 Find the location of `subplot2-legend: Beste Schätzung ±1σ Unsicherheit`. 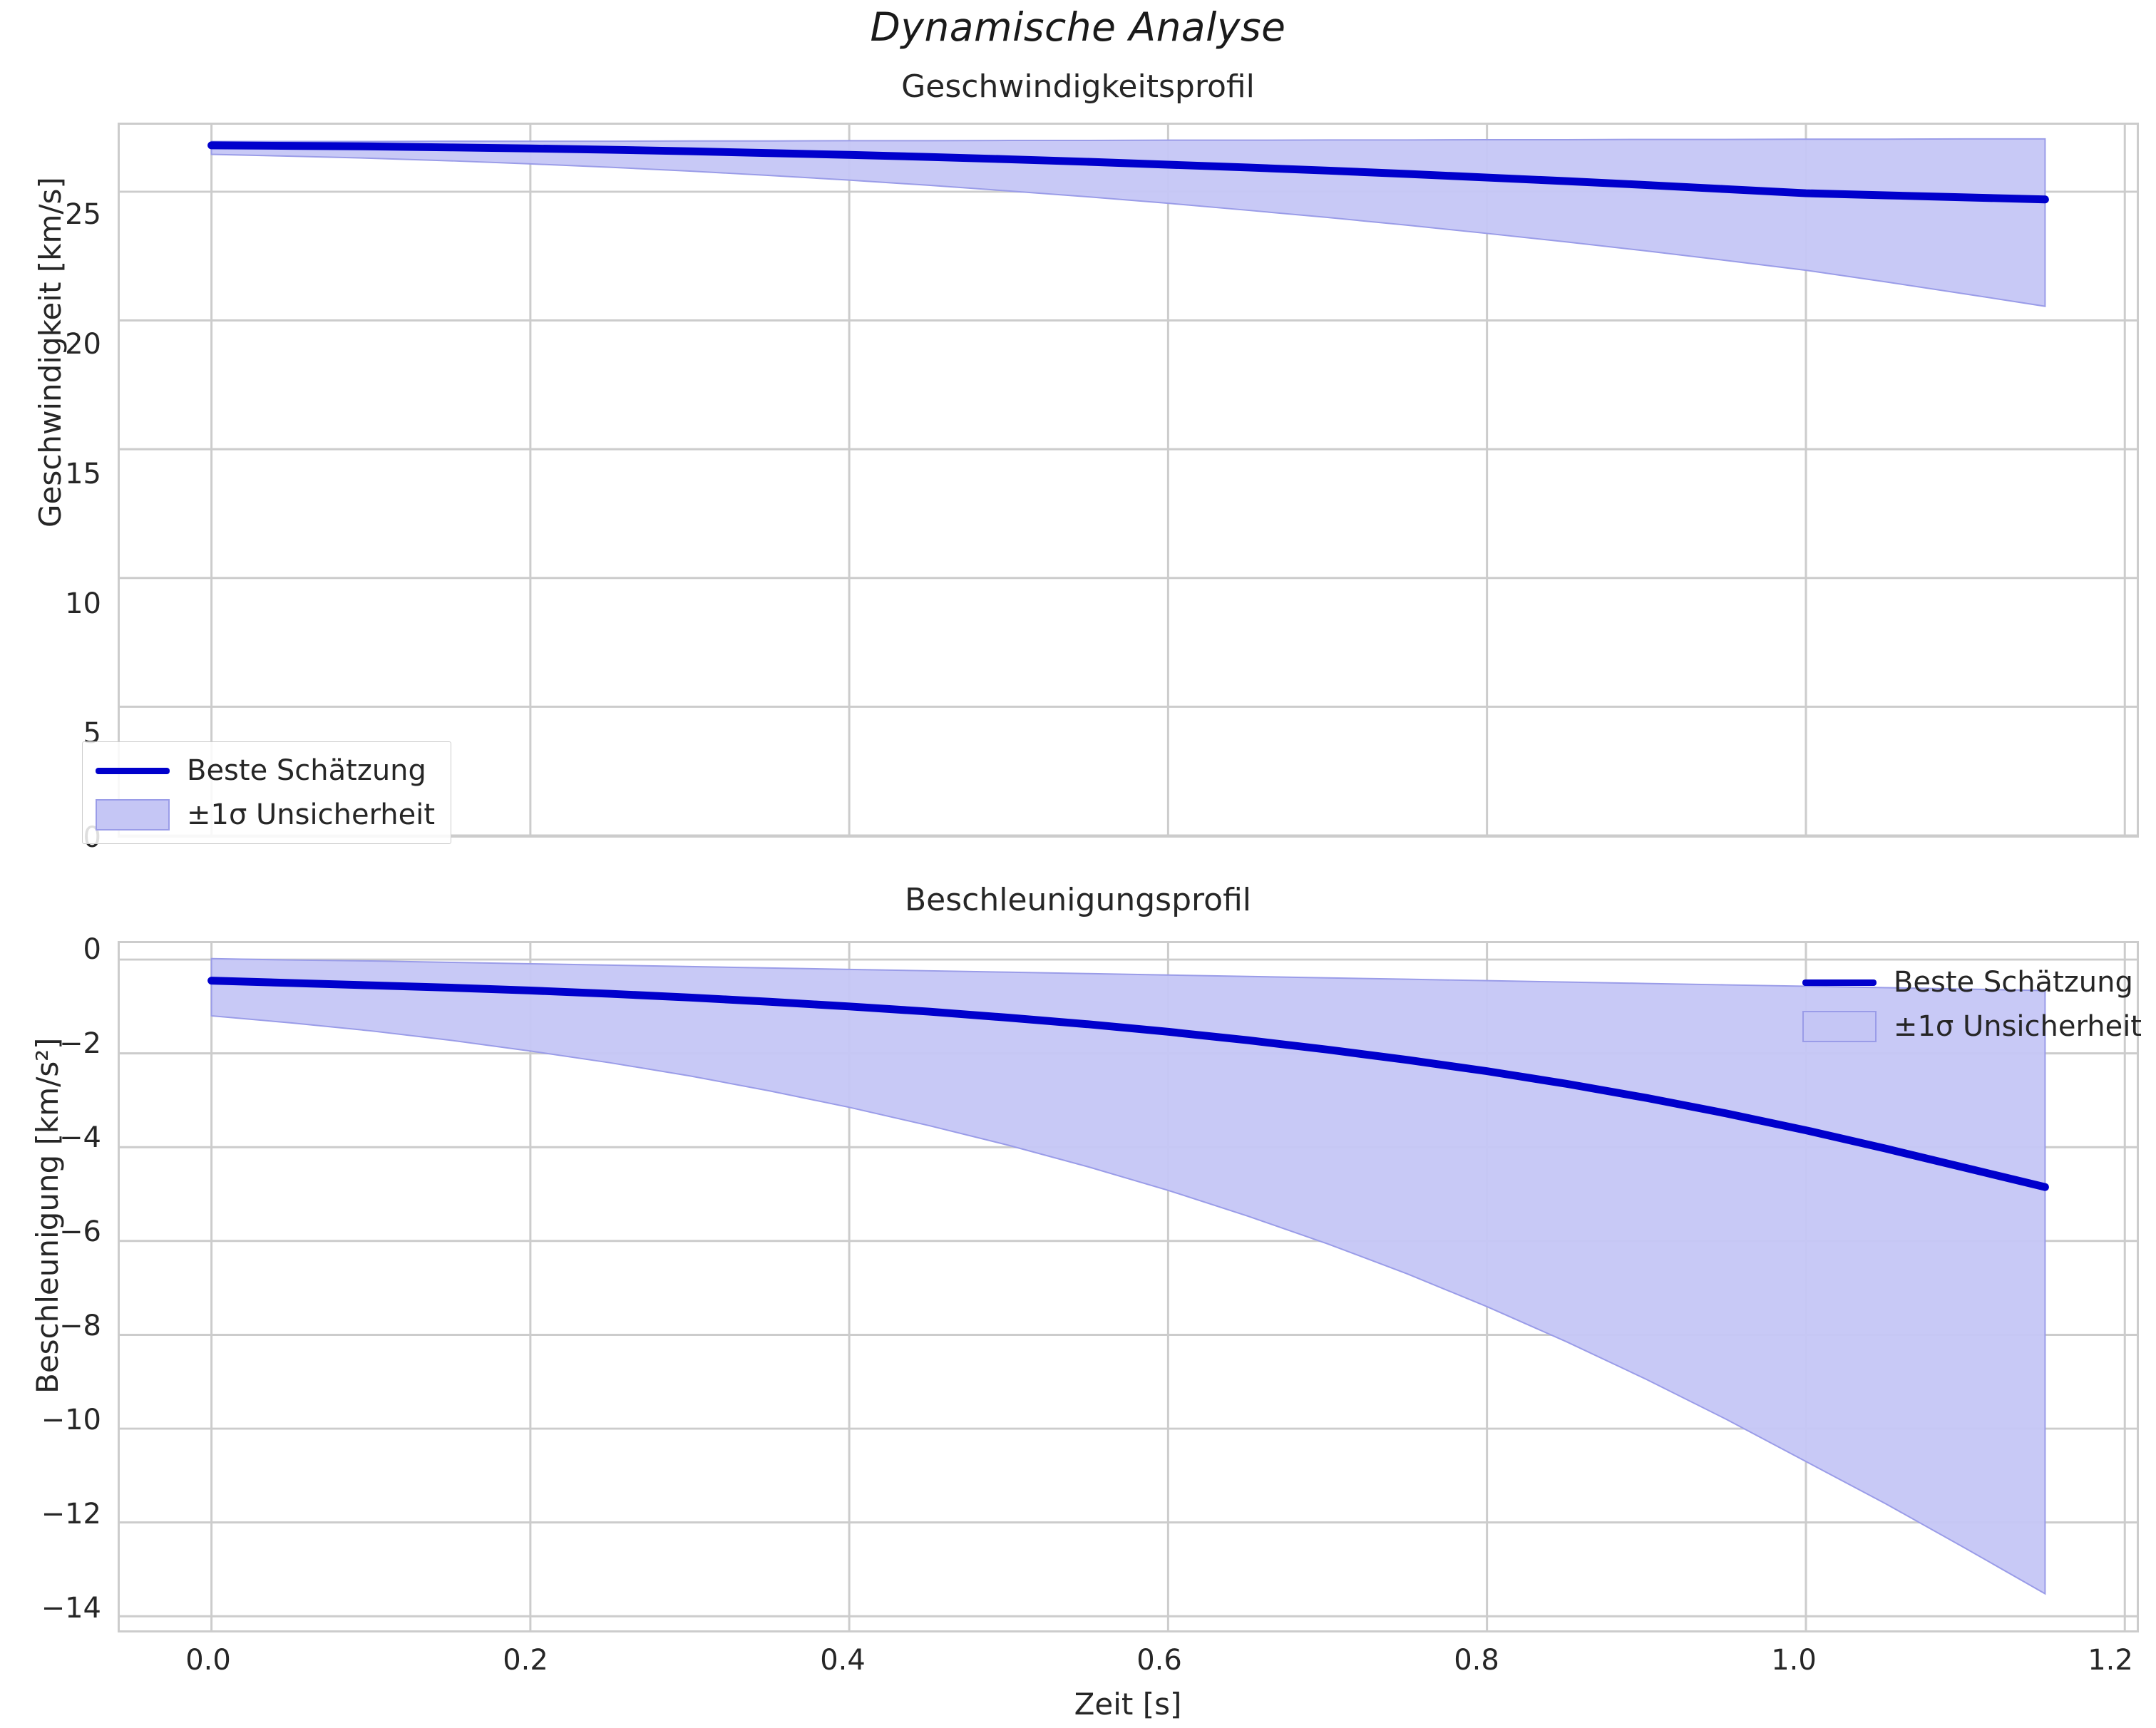

subplot2-legend: Beste Schätzung ±1σ Unsicherheit is located at coordinates (1972, 1004).